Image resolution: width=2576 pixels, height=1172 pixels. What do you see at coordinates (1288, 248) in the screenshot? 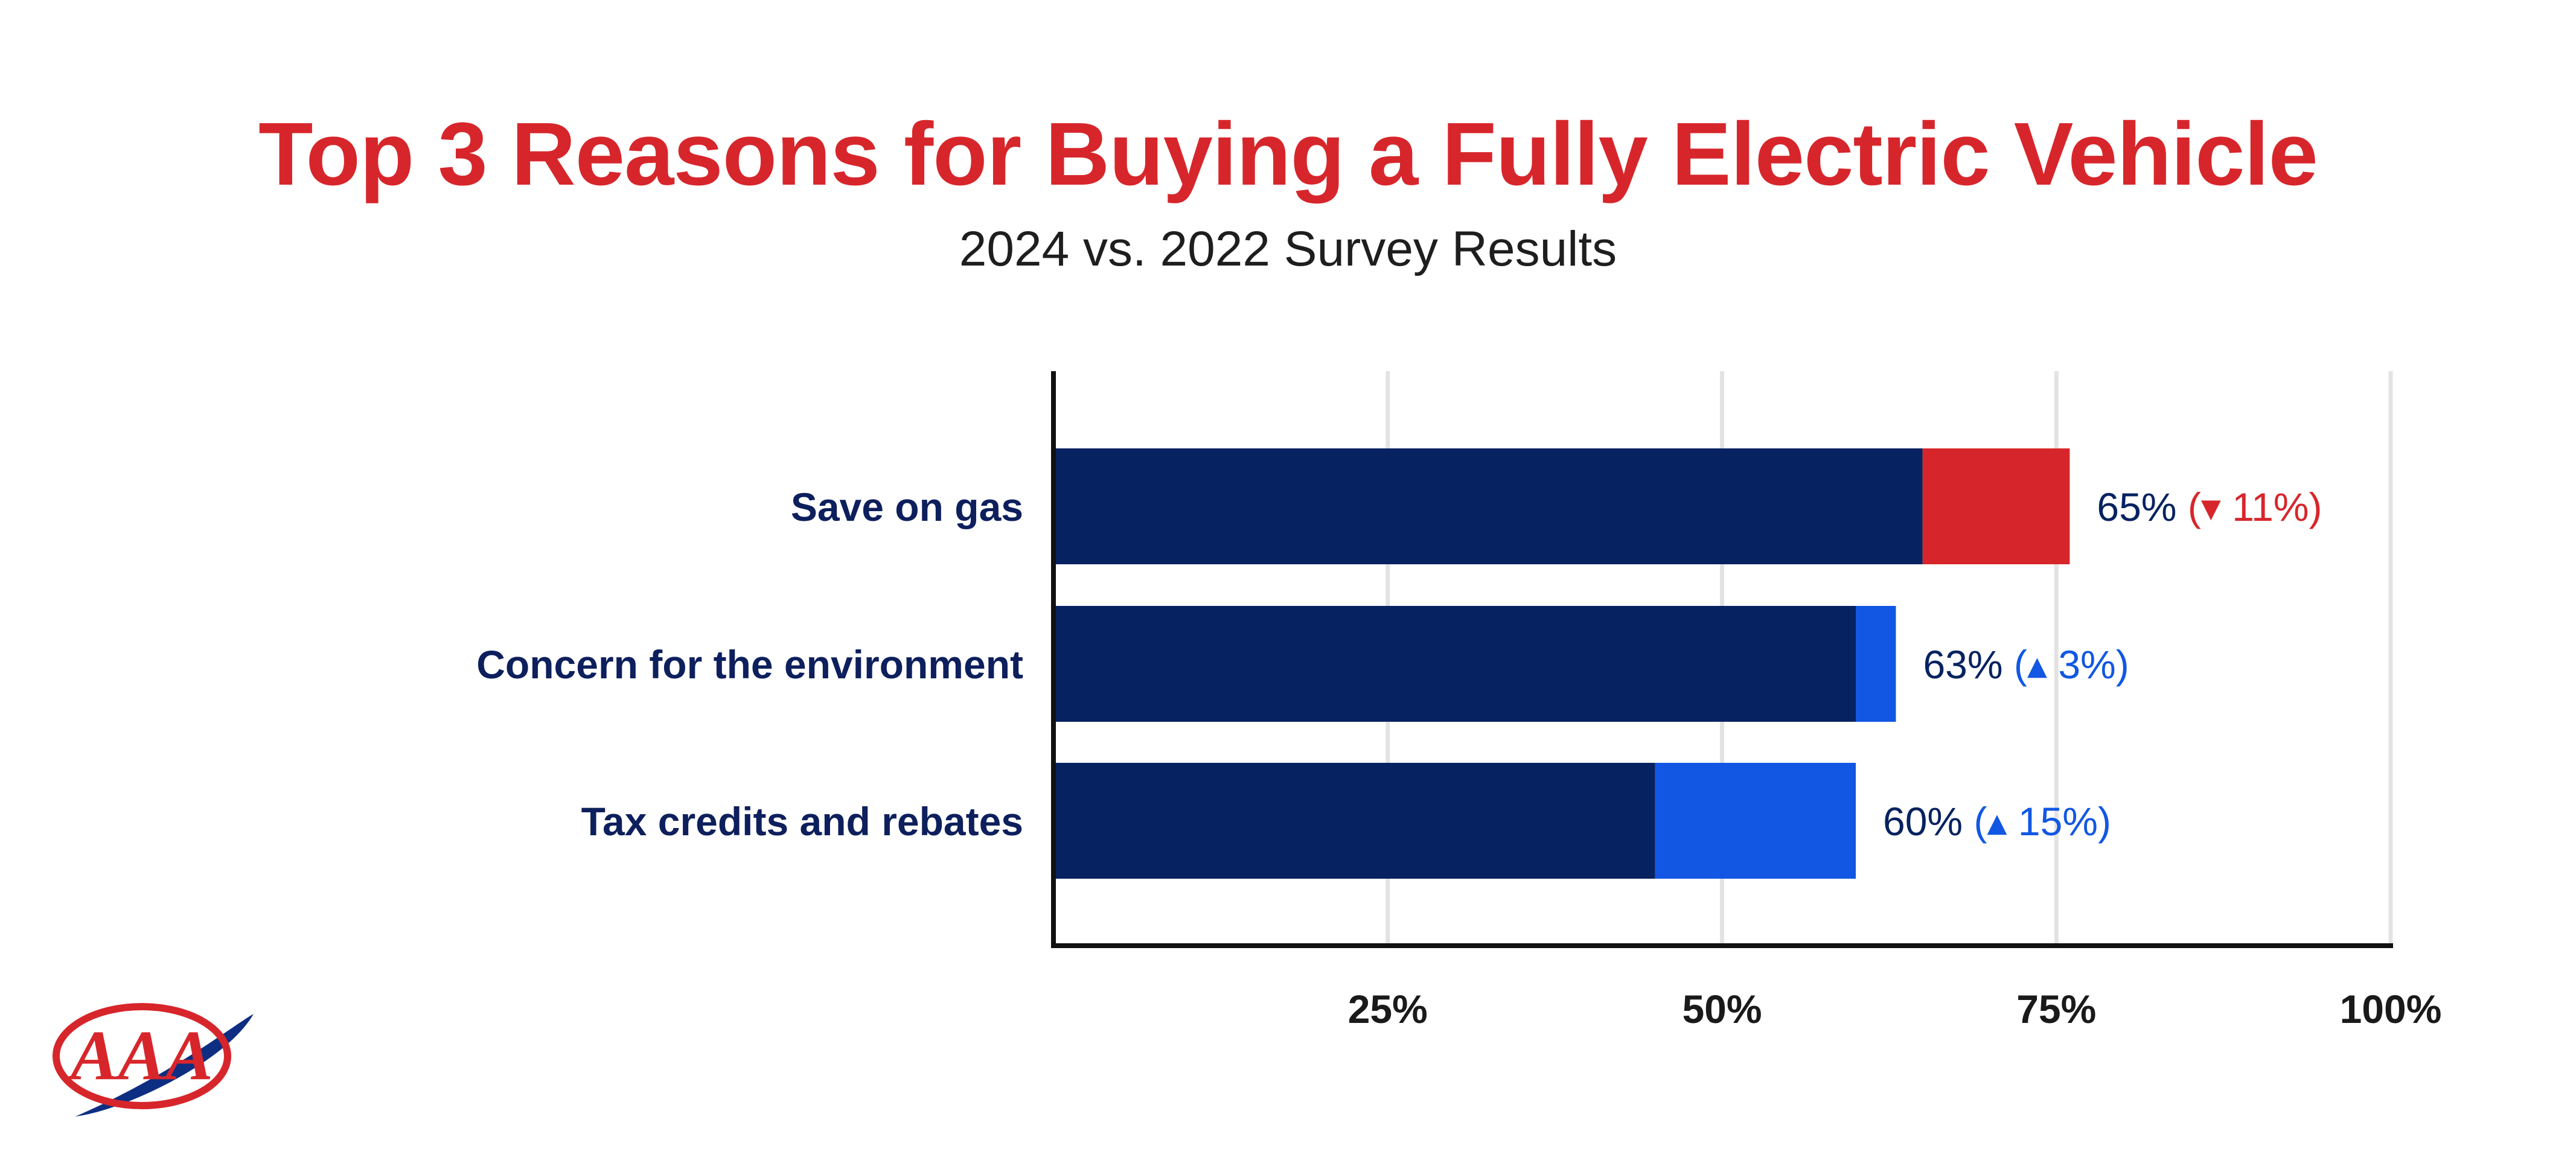
I see `chart-subtitle: 2024 vs. 2022 Survey Results` at bounding box center [1288, 248].